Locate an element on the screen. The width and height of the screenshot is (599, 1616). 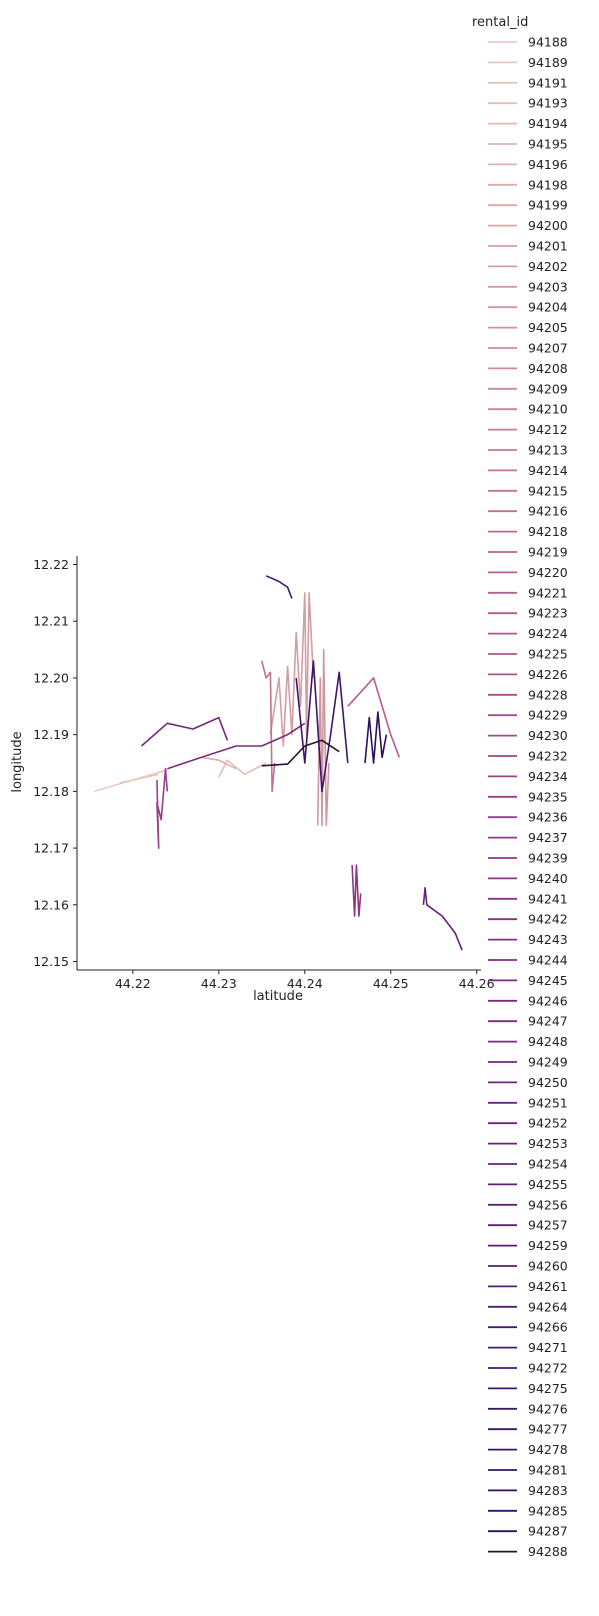
legend-label-94213: 94213 is located at coordinates (548, 450).